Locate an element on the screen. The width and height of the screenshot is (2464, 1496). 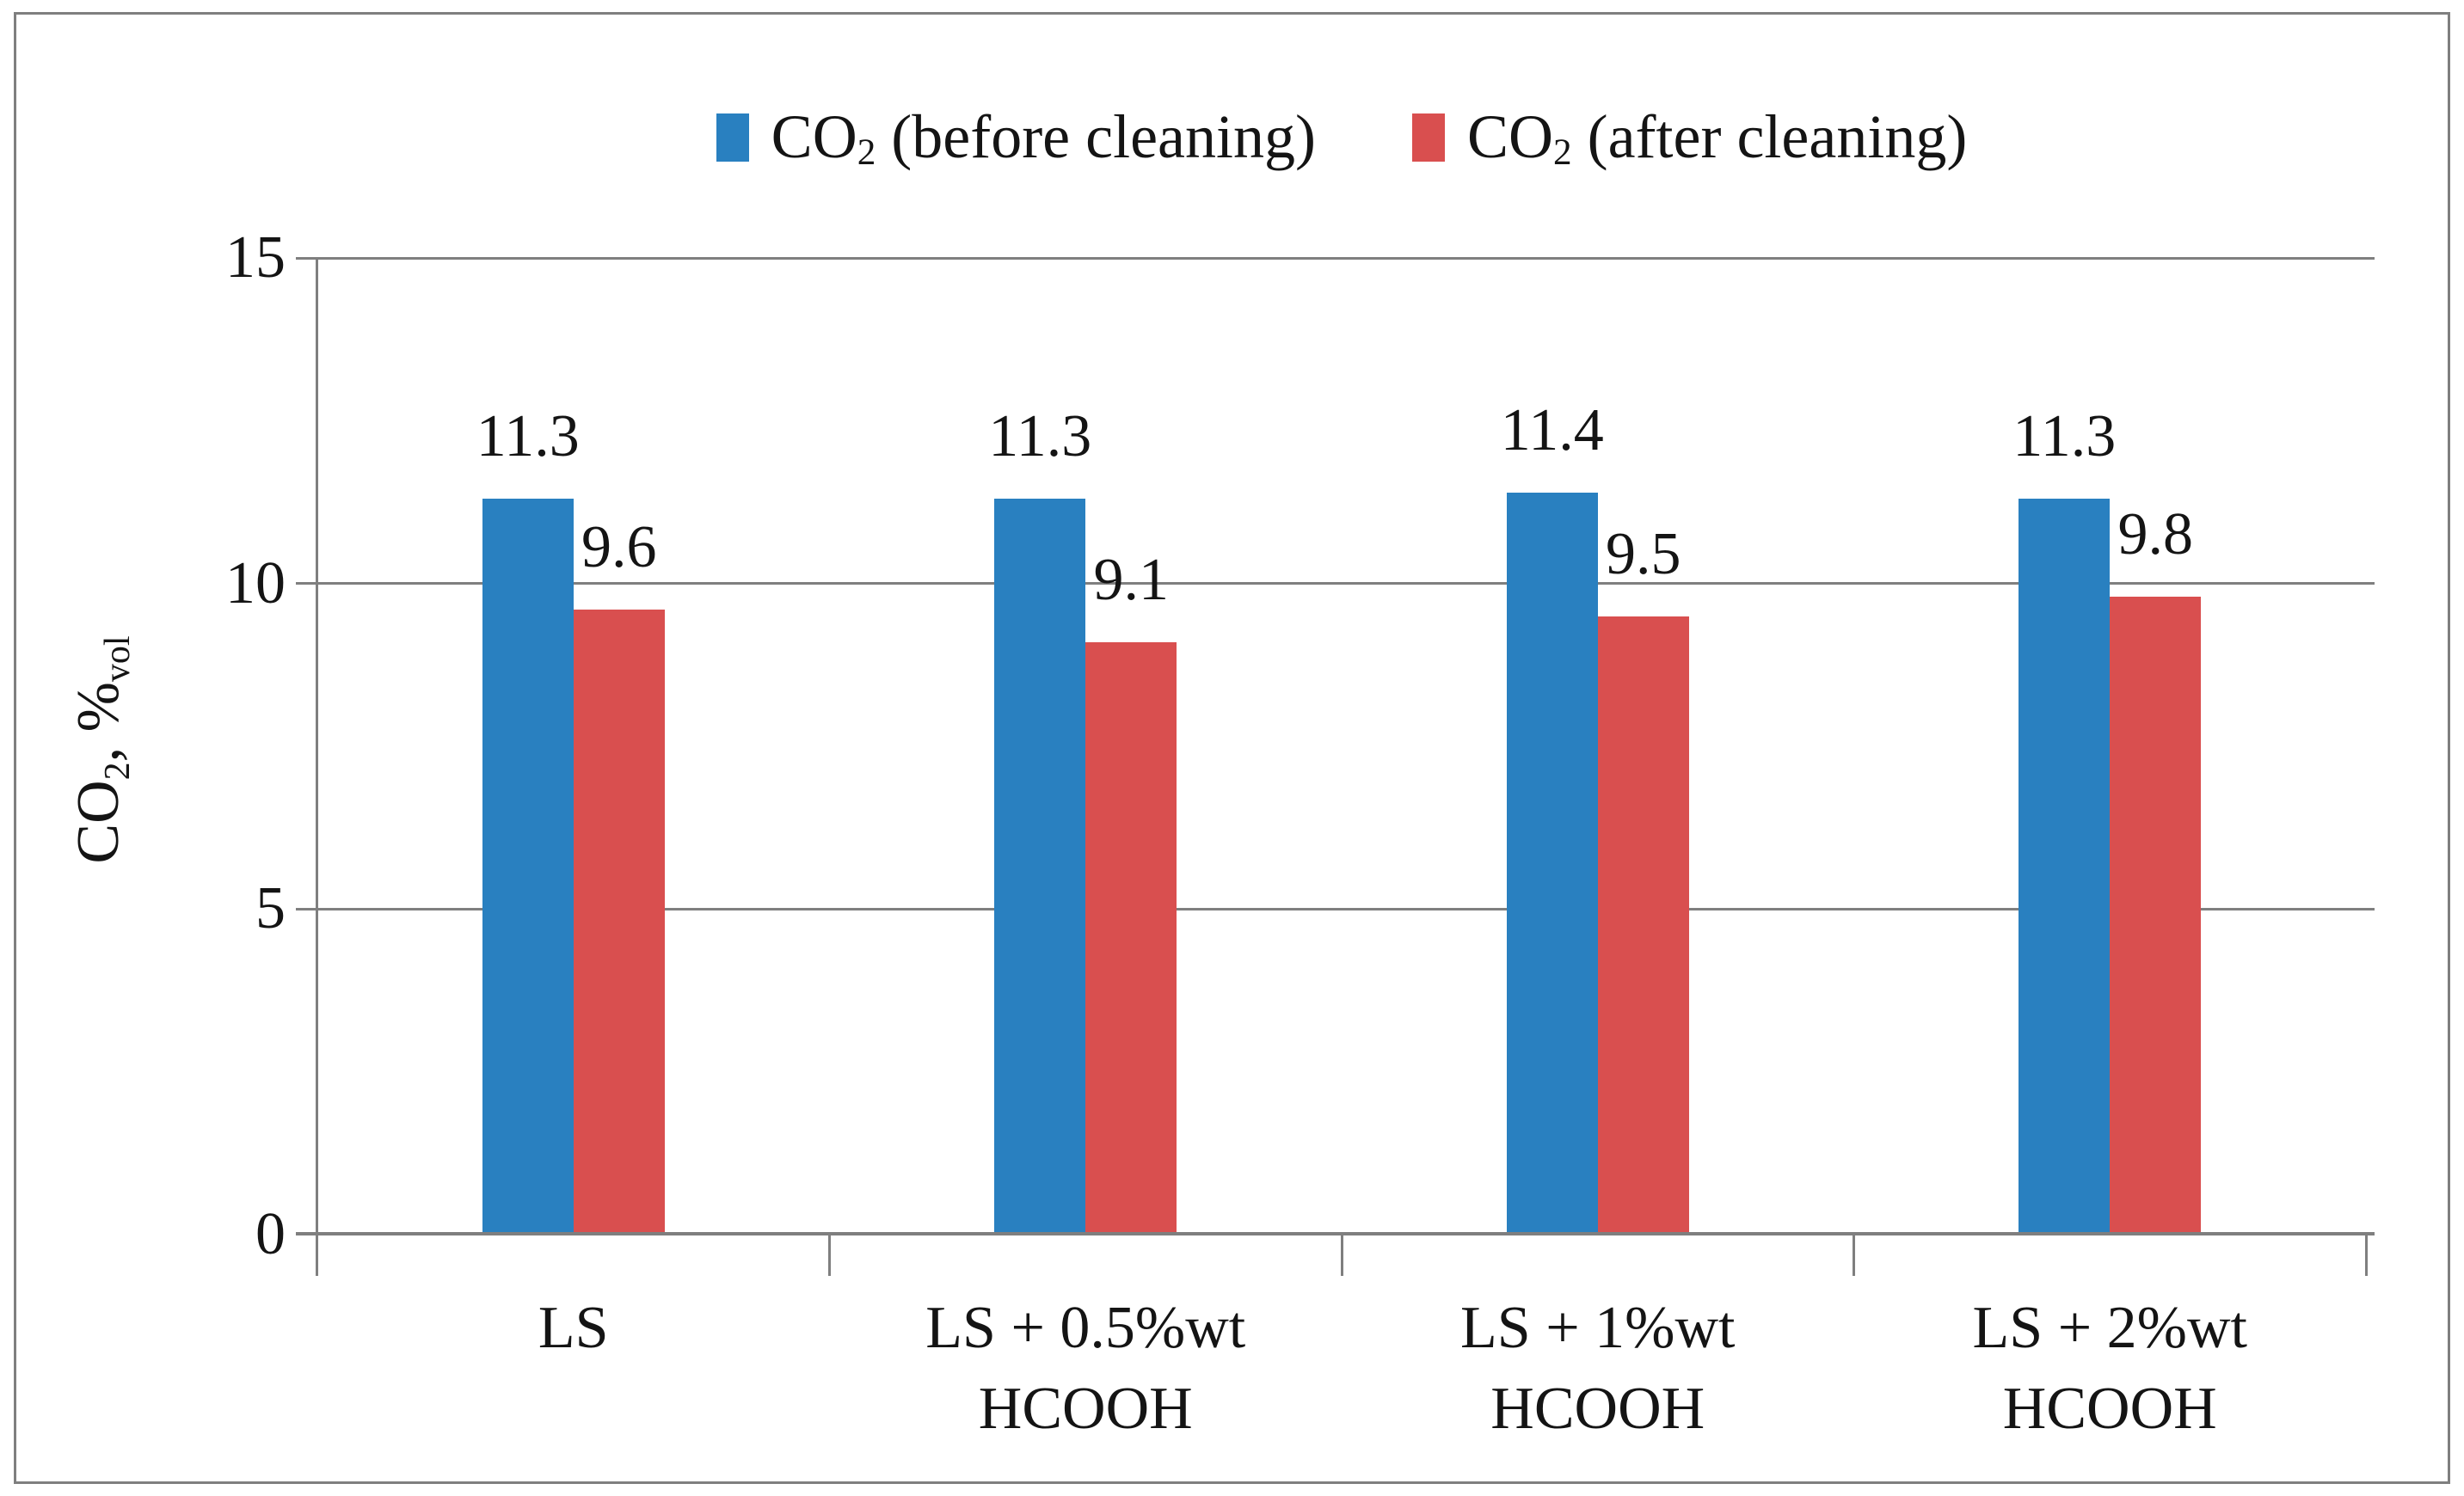
legend-item-before-cleaning: CO2 (before cleaning) is located at coordinates (1016, 137).